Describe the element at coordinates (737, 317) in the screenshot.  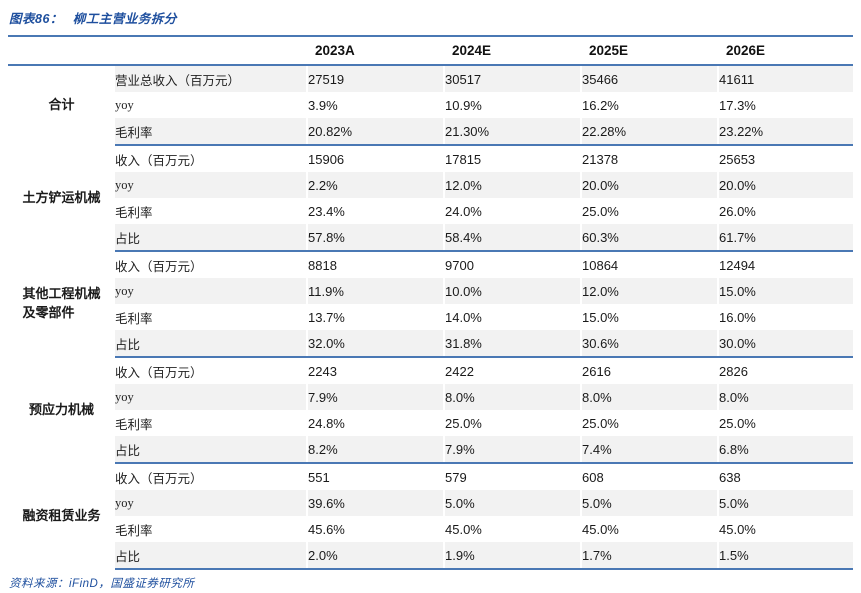
I see `value-cell: 16.0%` at that location.